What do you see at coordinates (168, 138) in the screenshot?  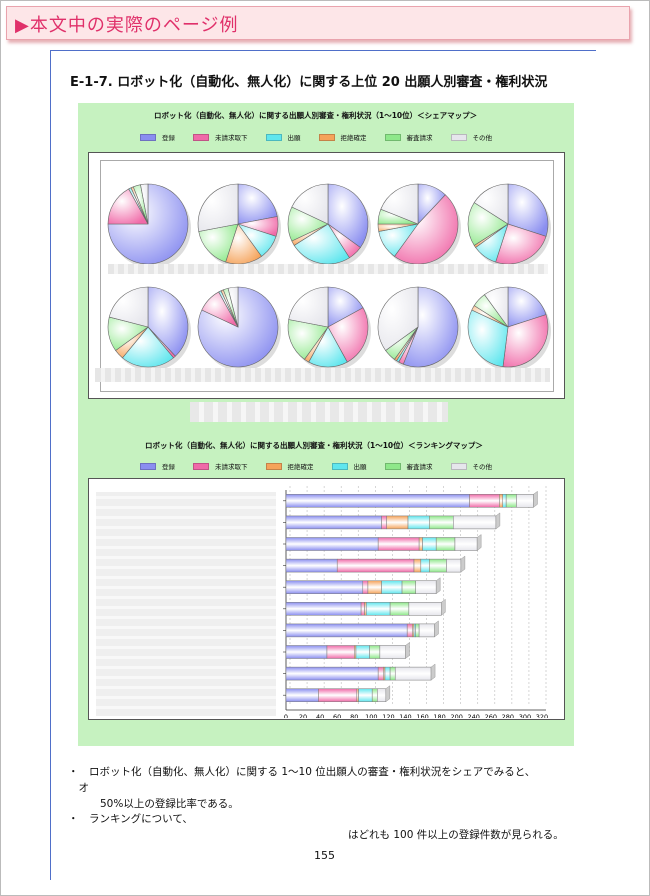 I see `pie-legend-label-0: 登録` at bounding box center [168, 138].